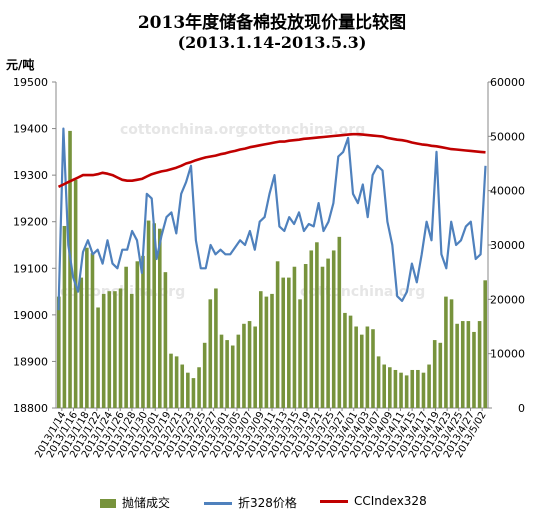 The width and height of the screenshot is (544, 528). What do you see at coordinates (507, 191) in the screenshot?
I see `right-tick-label: 40000` at bounding box center [507, 191].